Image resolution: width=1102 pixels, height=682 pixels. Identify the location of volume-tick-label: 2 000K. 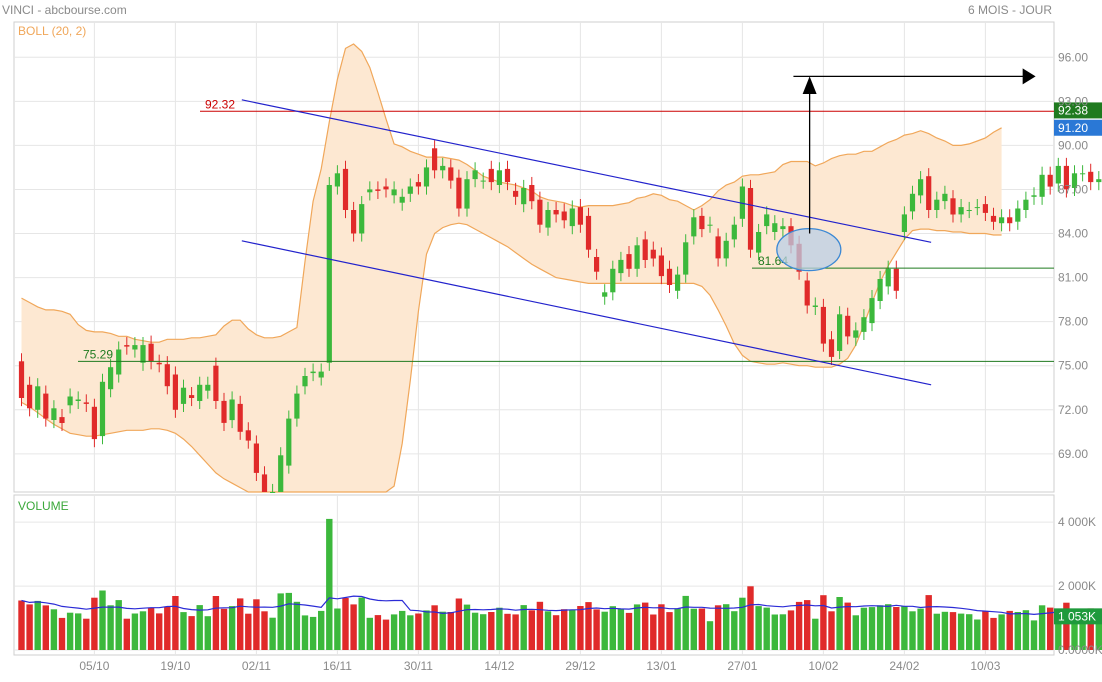
(1077, 586).